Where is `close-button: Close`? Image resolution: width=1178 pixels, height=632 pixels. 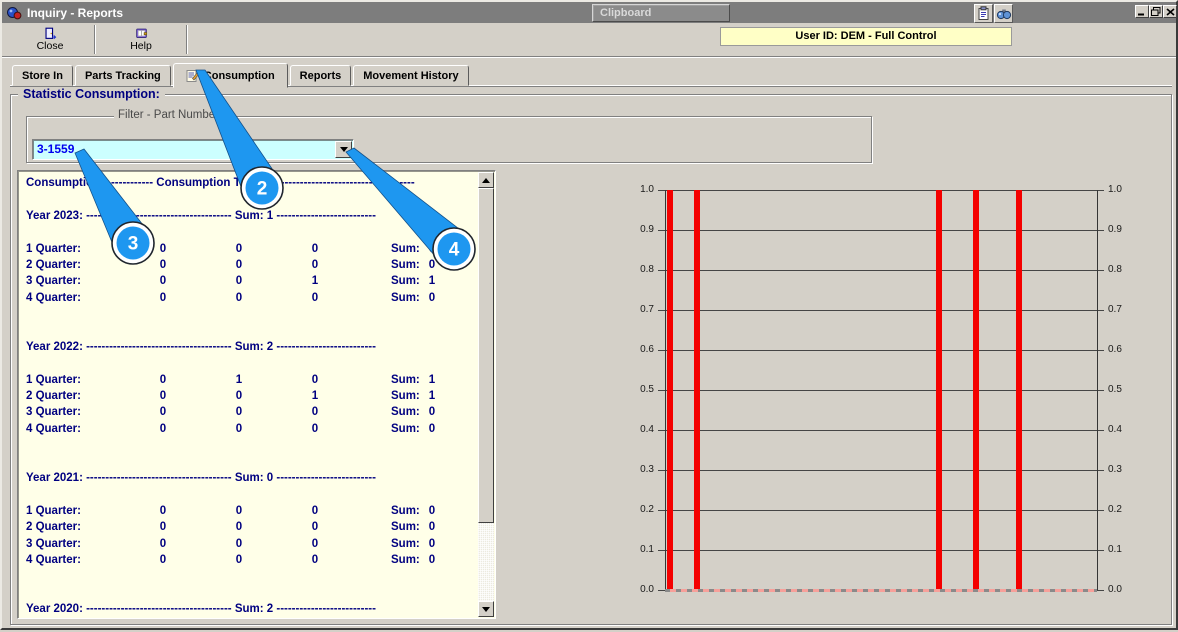
close-button: Close is located at coordinates (50, 39).